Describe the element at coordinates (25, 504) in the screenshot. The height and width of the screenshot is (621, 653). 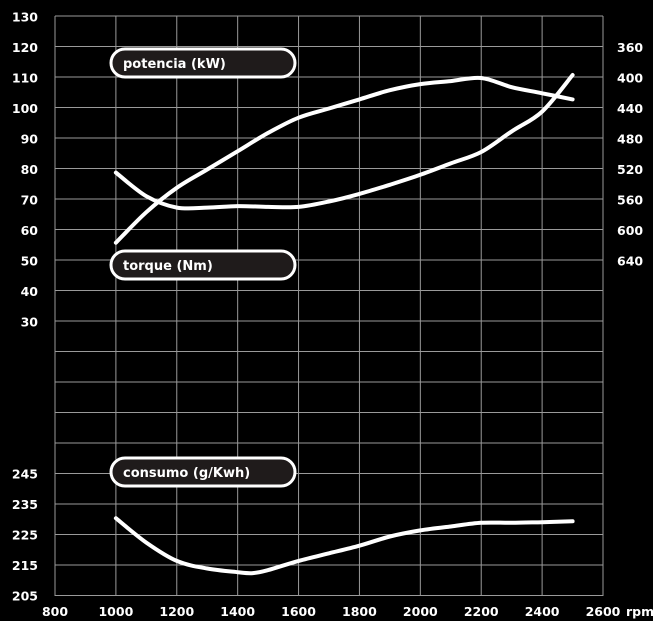
I see `y-tick-label-left: 235` at that location.